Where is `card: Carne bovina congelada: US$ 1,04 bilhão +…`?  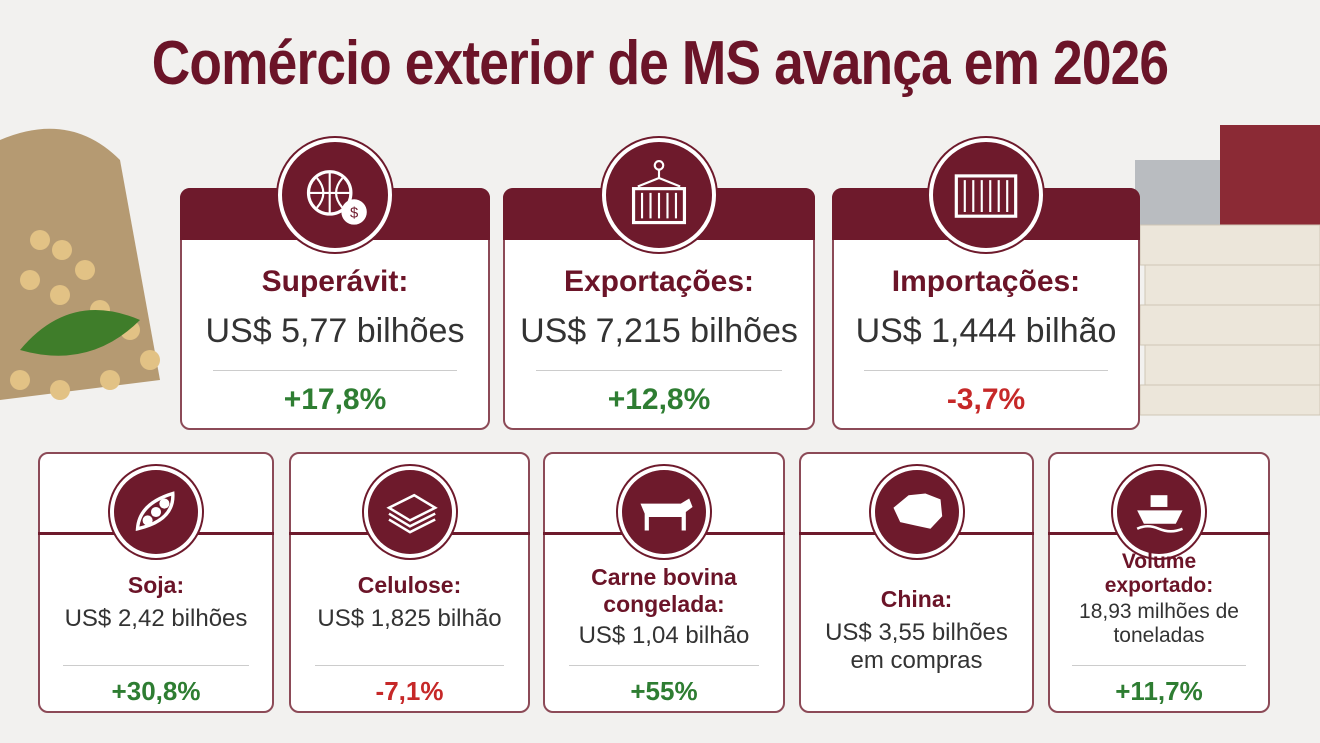
card: Carne bovina congelada: US$ 1,04 bilhão +… is located at coordinates (664, 582).